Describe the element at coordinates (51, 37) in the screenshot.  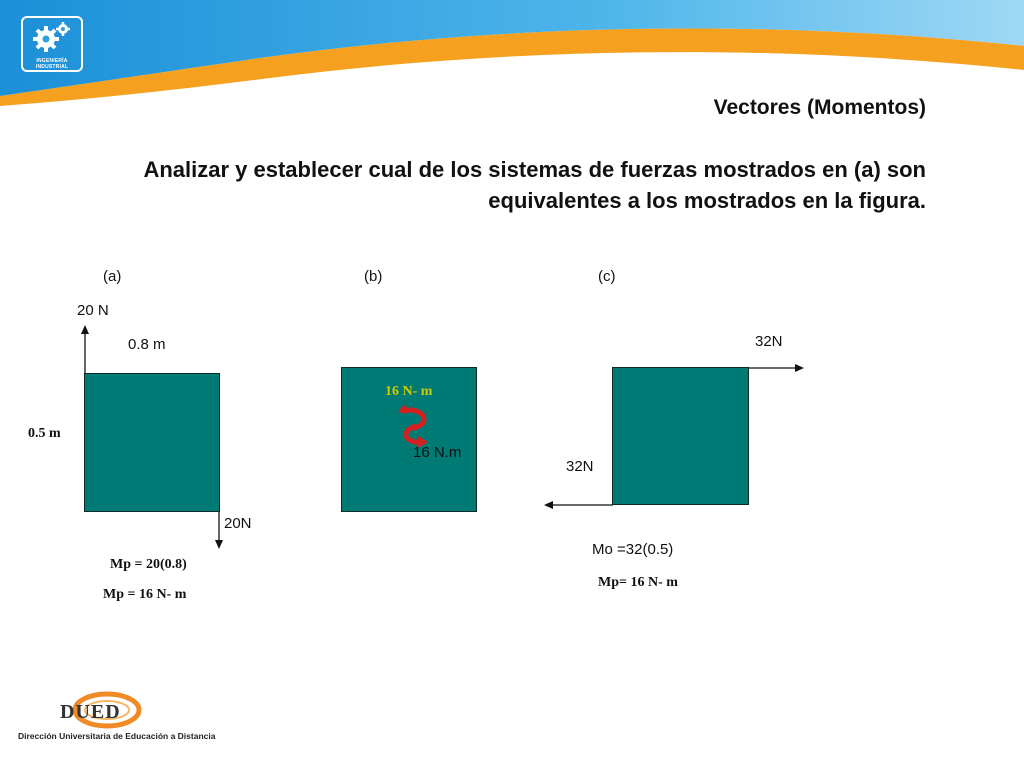
I see `gears-icon` at that location.